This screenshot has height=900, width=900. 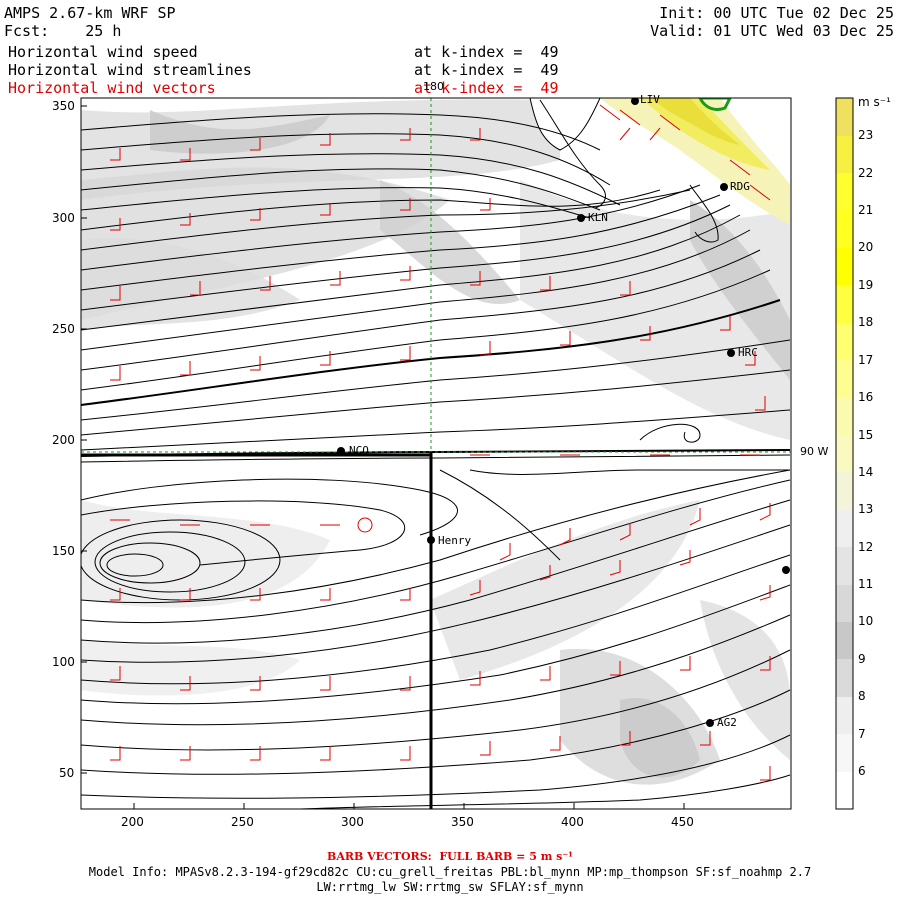 What do you see at coordinates (814, 451) in the screenshot?
I see `latitude-label: 90 W` at bounding box center [814, 451].